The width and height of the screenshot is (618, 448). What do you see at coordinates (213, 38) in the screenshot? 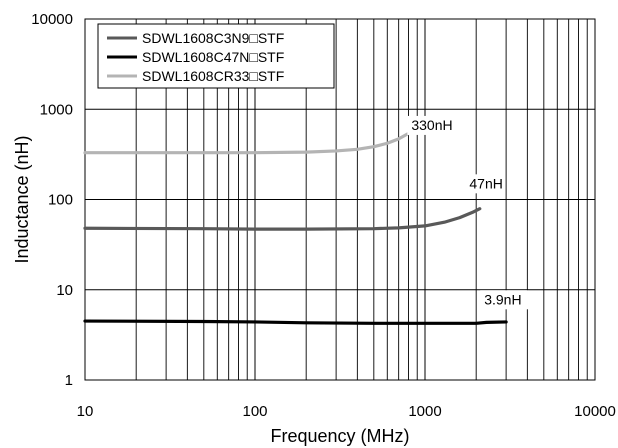
I see `legend-label-3n9: SDWL1608C3N9□STF` at bounding box center [213, 38].